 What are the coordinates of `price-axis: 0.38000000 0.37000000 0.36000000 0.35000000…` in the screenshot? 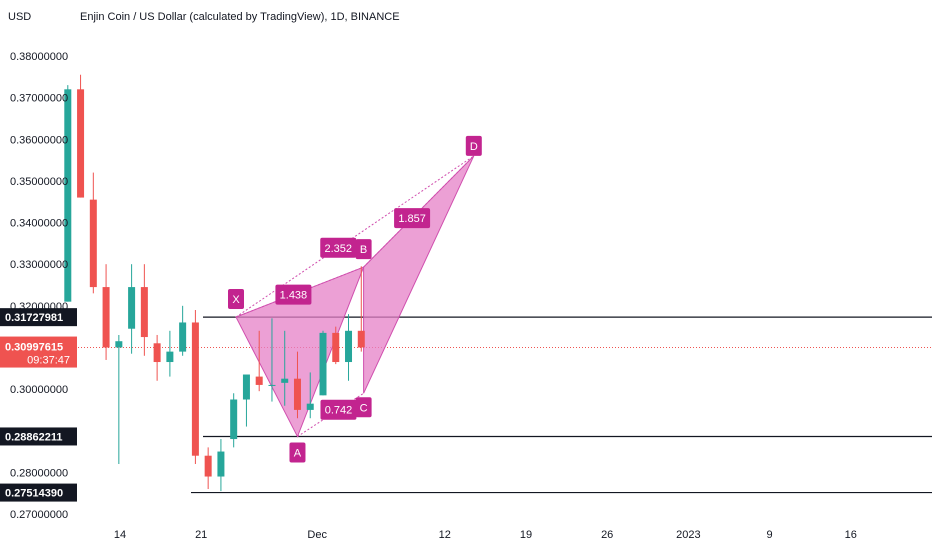 It's located at (39, 286).